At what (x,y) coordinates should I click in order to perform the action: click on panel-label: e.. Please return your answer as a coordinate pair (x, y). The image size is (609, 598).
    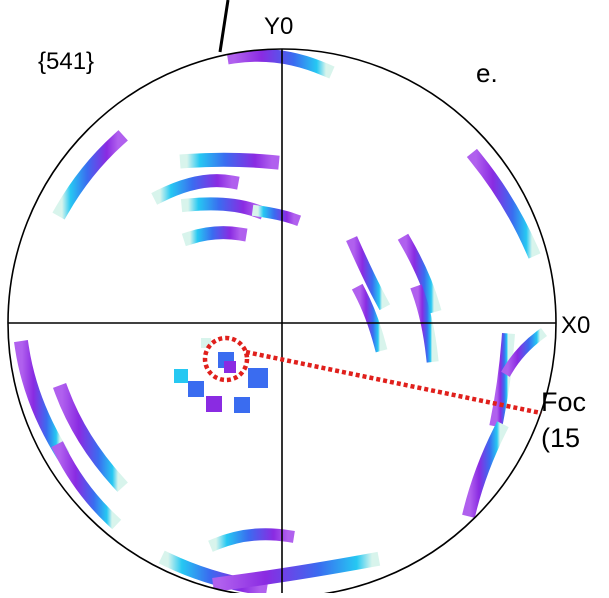
    Looking at the image, I should click on (487, 73).